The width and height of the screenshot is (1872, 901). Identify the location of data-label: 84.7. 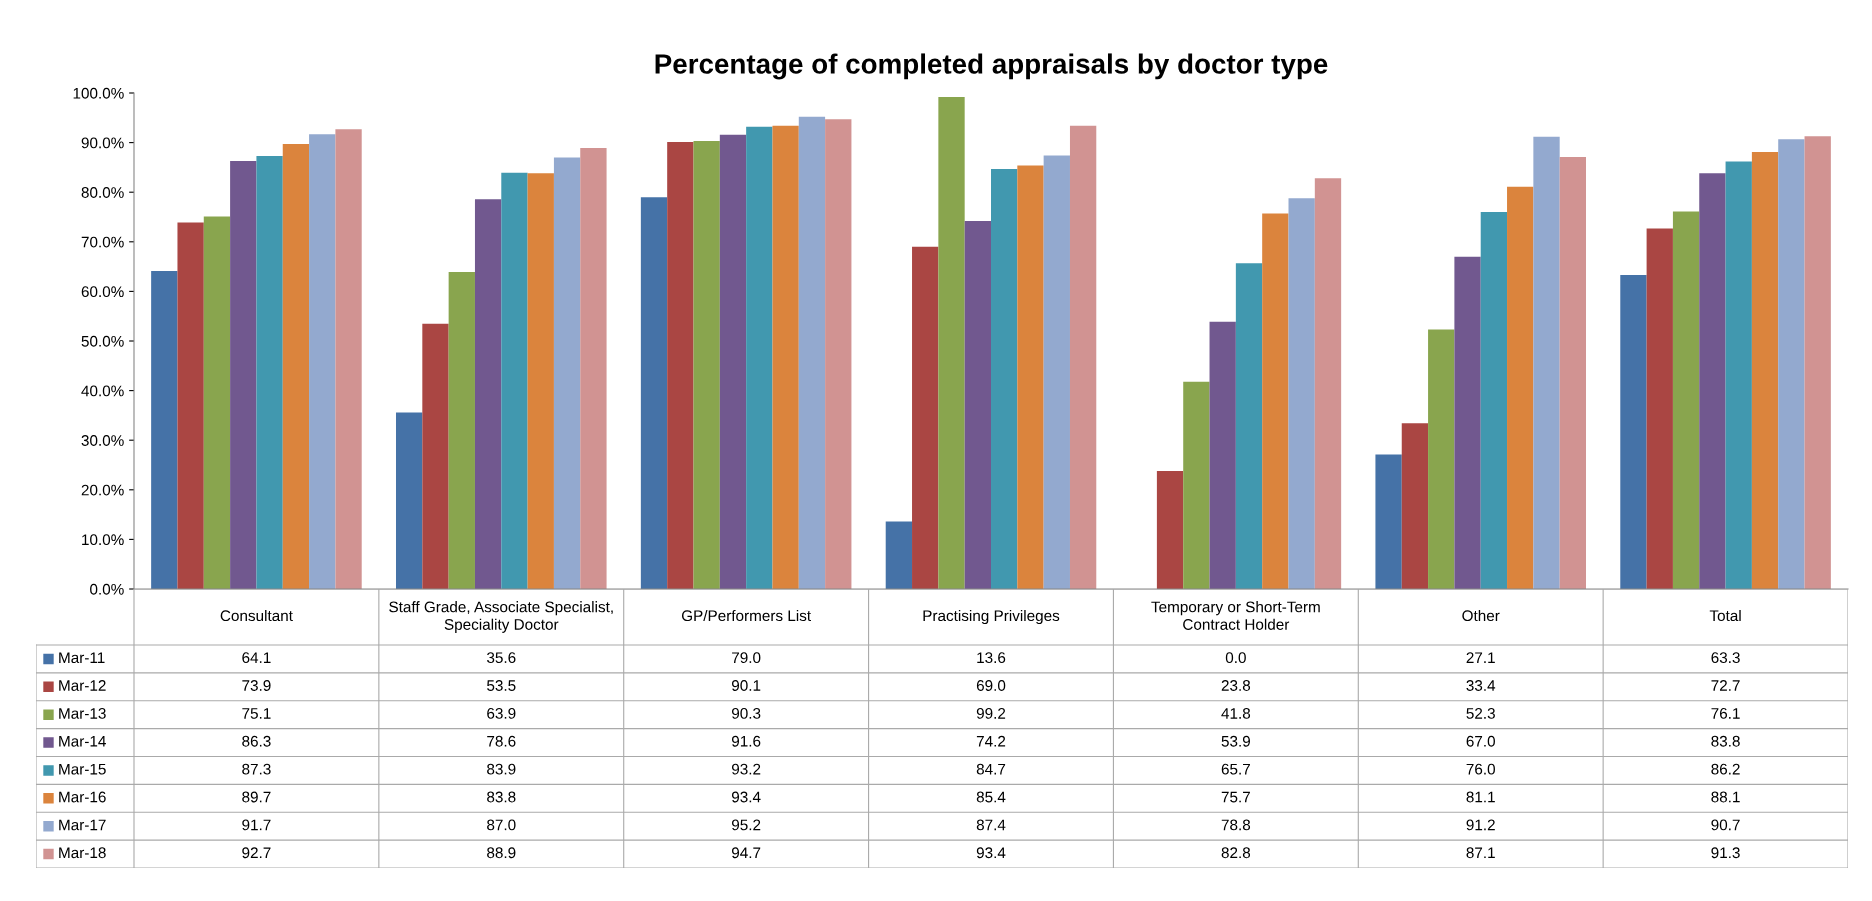
(991, 769).